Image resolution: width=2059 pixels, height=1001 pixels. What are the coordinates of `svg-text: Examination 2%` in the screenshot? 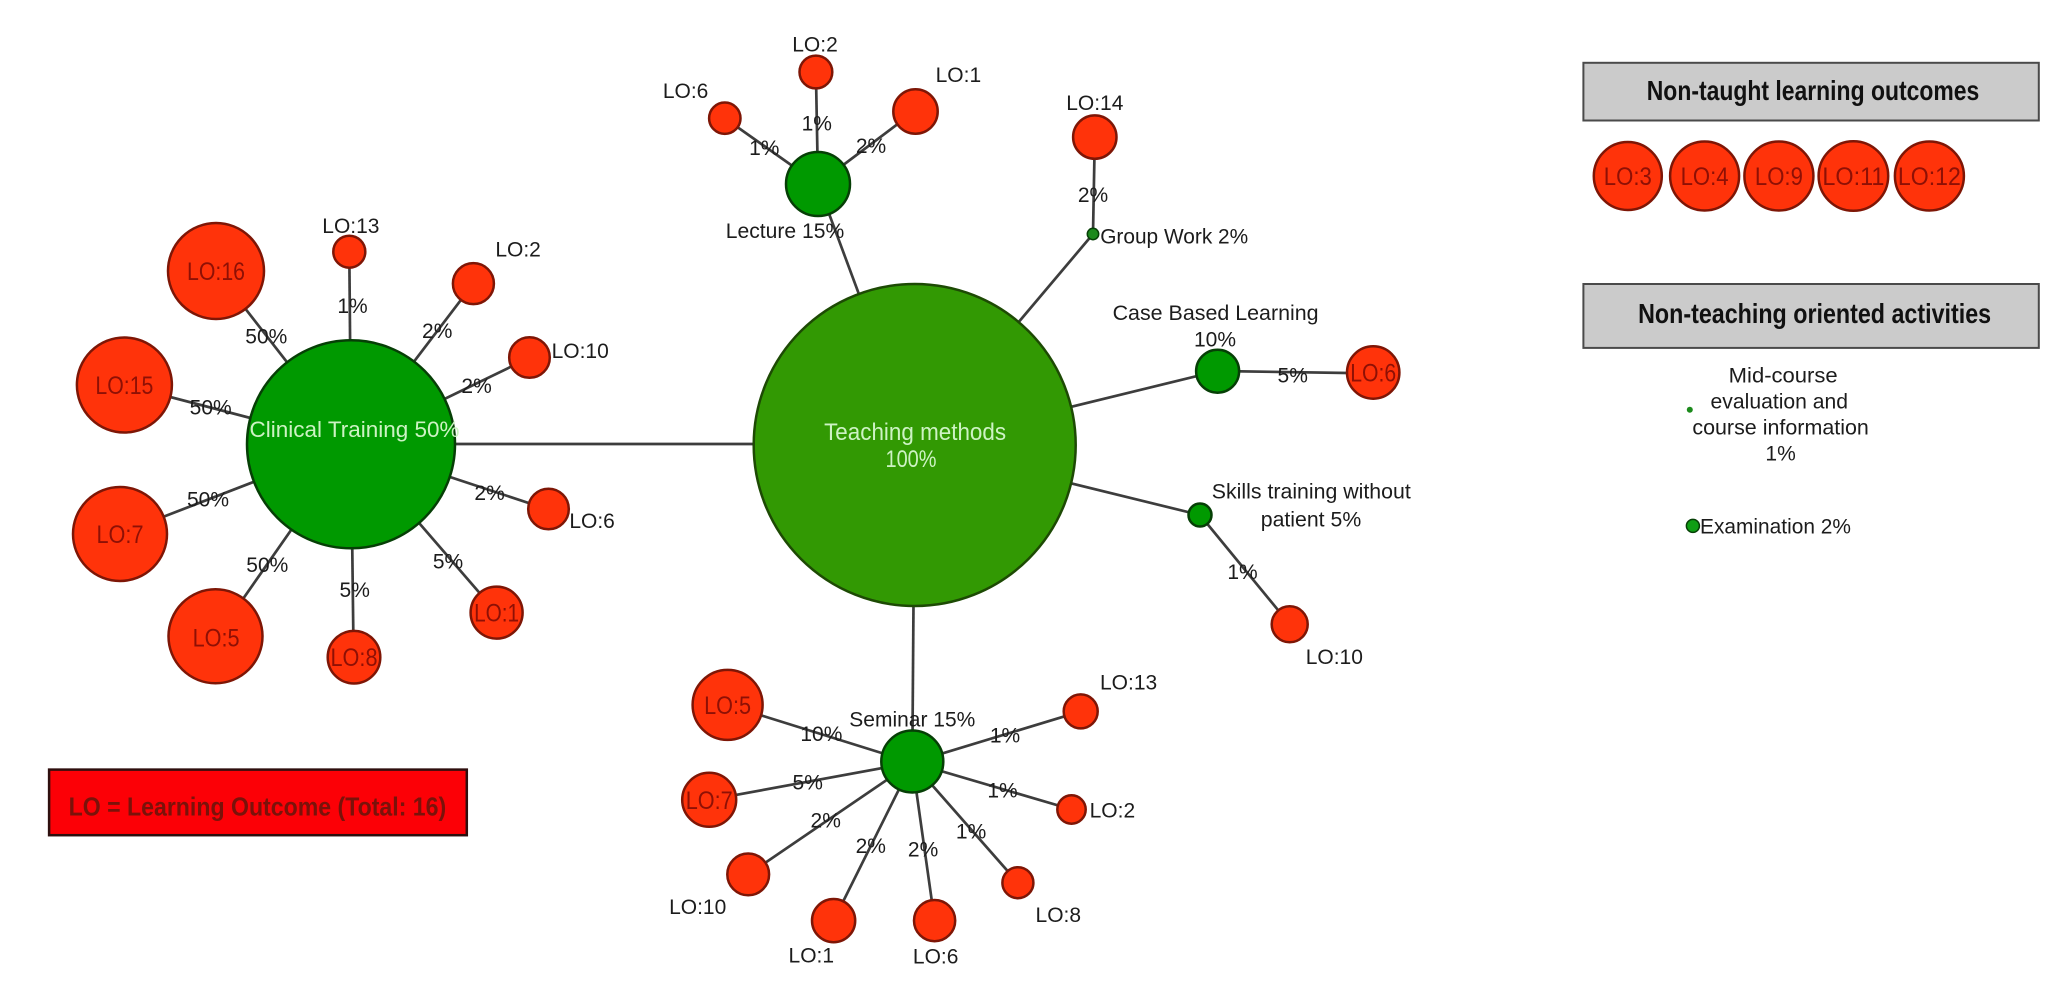 It's located at (1775, 526).